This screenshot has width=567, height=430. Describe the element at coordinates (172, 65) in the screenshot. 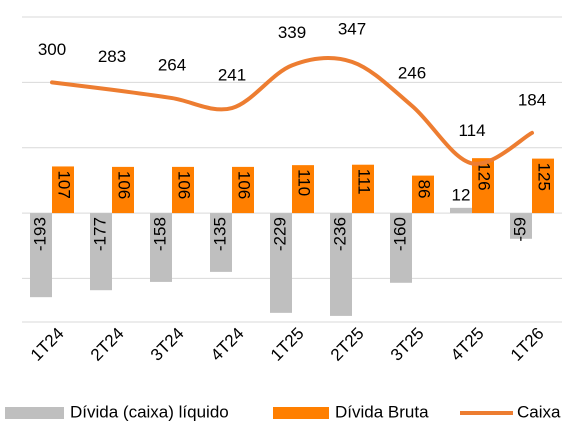

I see `data-label: 264` at that location.